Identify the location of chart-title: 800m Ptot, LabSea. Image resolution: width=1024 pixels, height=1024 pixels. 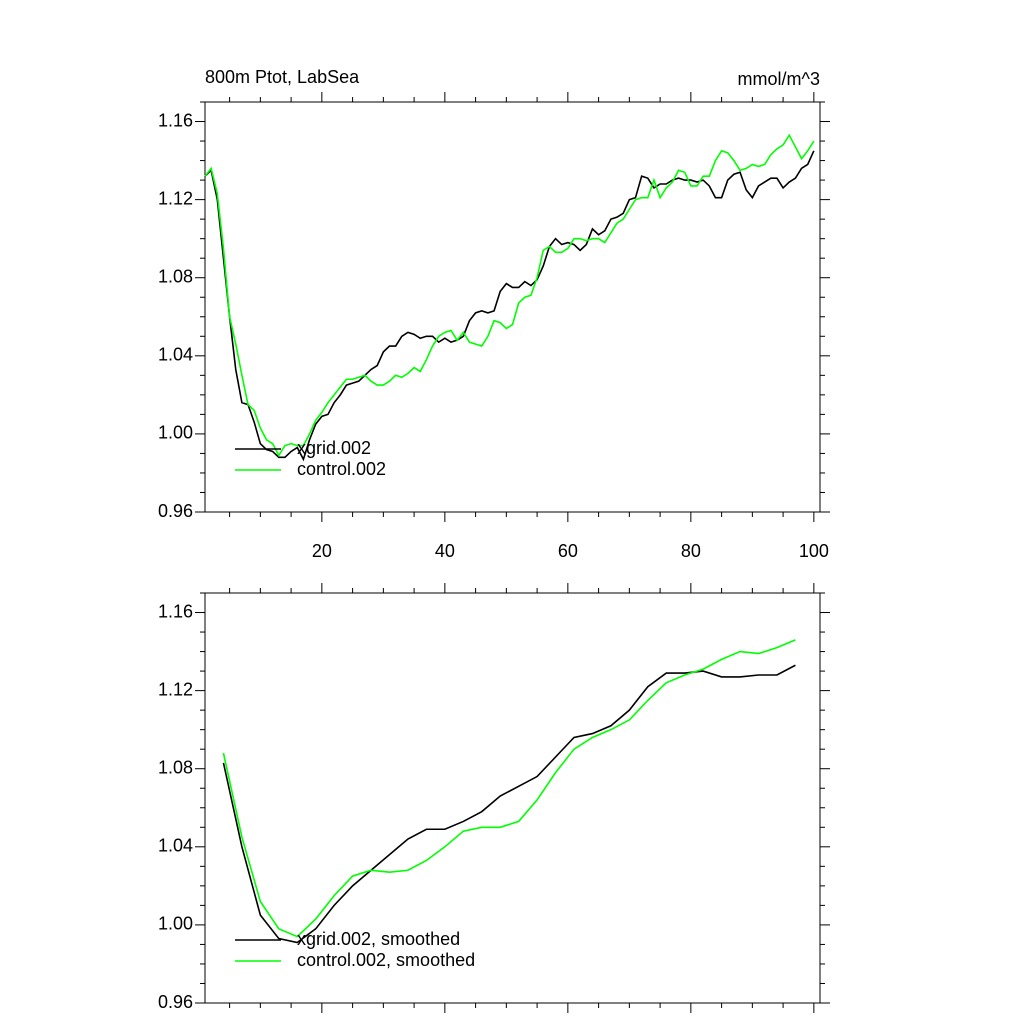
(282, 77).